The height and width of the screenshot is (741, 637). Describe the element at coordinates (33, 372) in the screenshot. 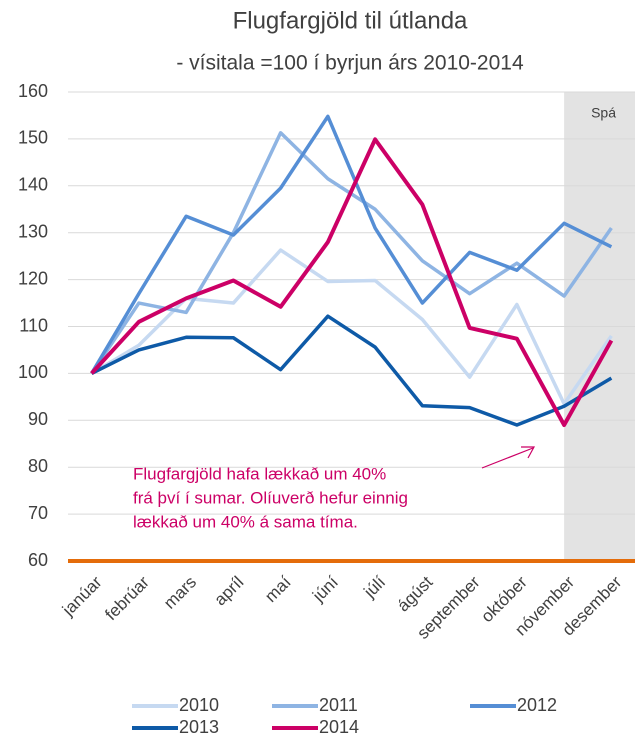

I see `y-tick-label: 100` at that location.